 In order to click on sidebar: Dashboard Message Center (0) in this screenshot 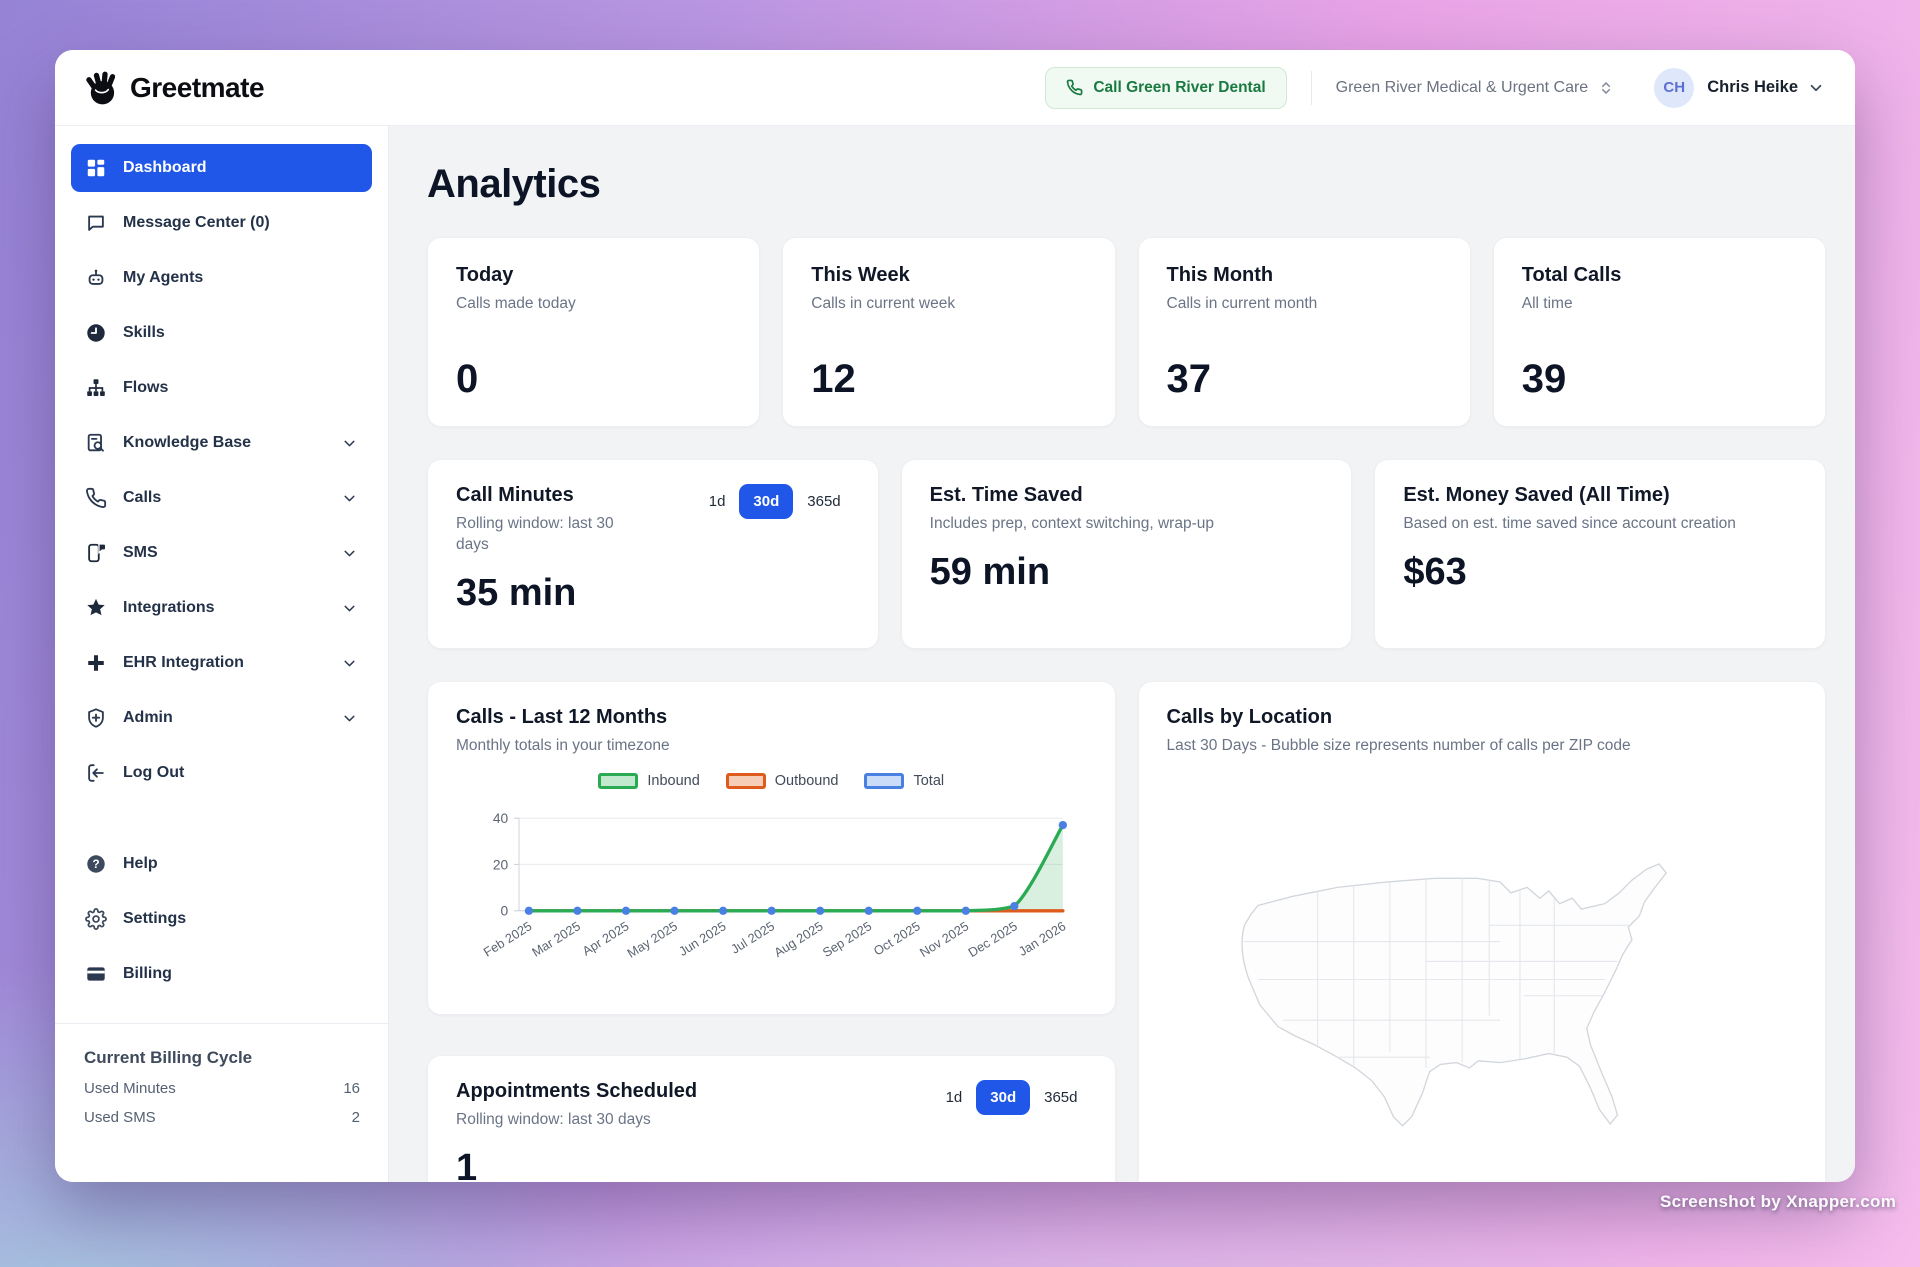, I will do `click(222, 654)`.